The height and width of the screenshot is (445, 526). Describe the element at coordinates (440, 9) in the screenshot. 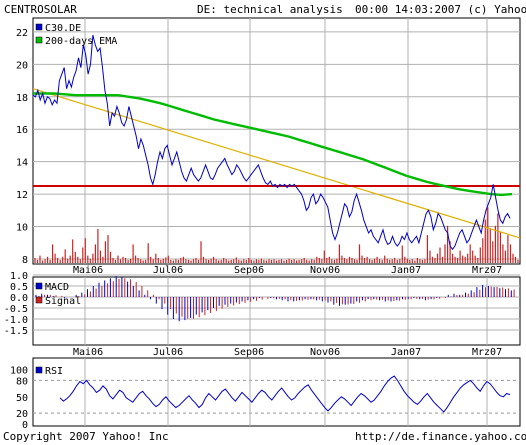

I see `timestamp: 00:00 14:03:2007 (c) Yahoo!` at that location.